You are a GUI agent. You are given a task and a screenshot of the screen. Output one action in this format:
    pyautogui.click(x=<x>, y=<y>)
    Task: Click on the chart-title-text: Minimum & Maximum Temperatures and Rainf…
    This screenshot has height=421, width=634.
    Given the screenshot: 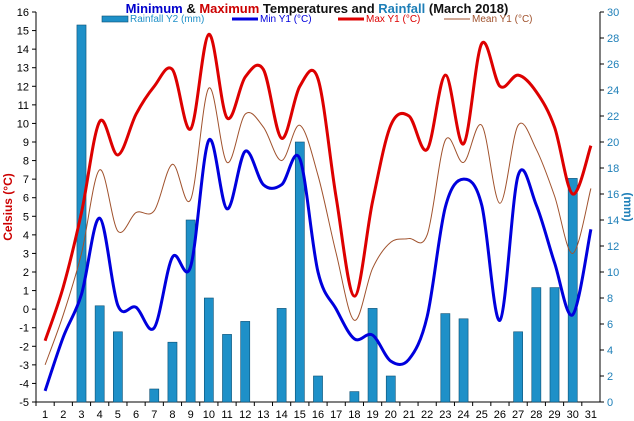 What is the action you would take?
    pyautogui.click(x=317, y=8)
    